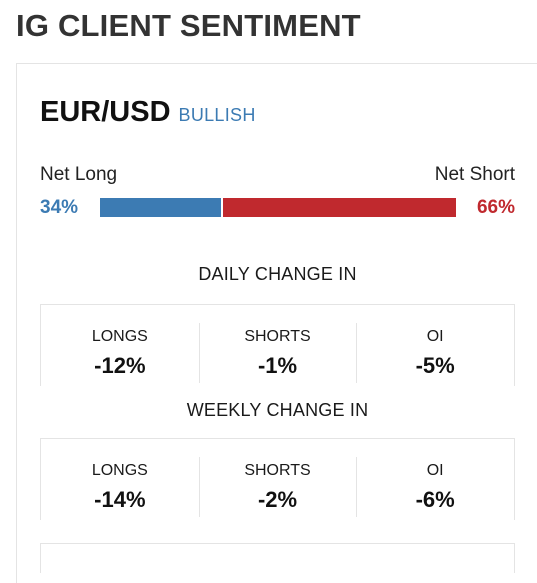  I want to click on weekly-shorts-value: -2%, so click(277, 499).